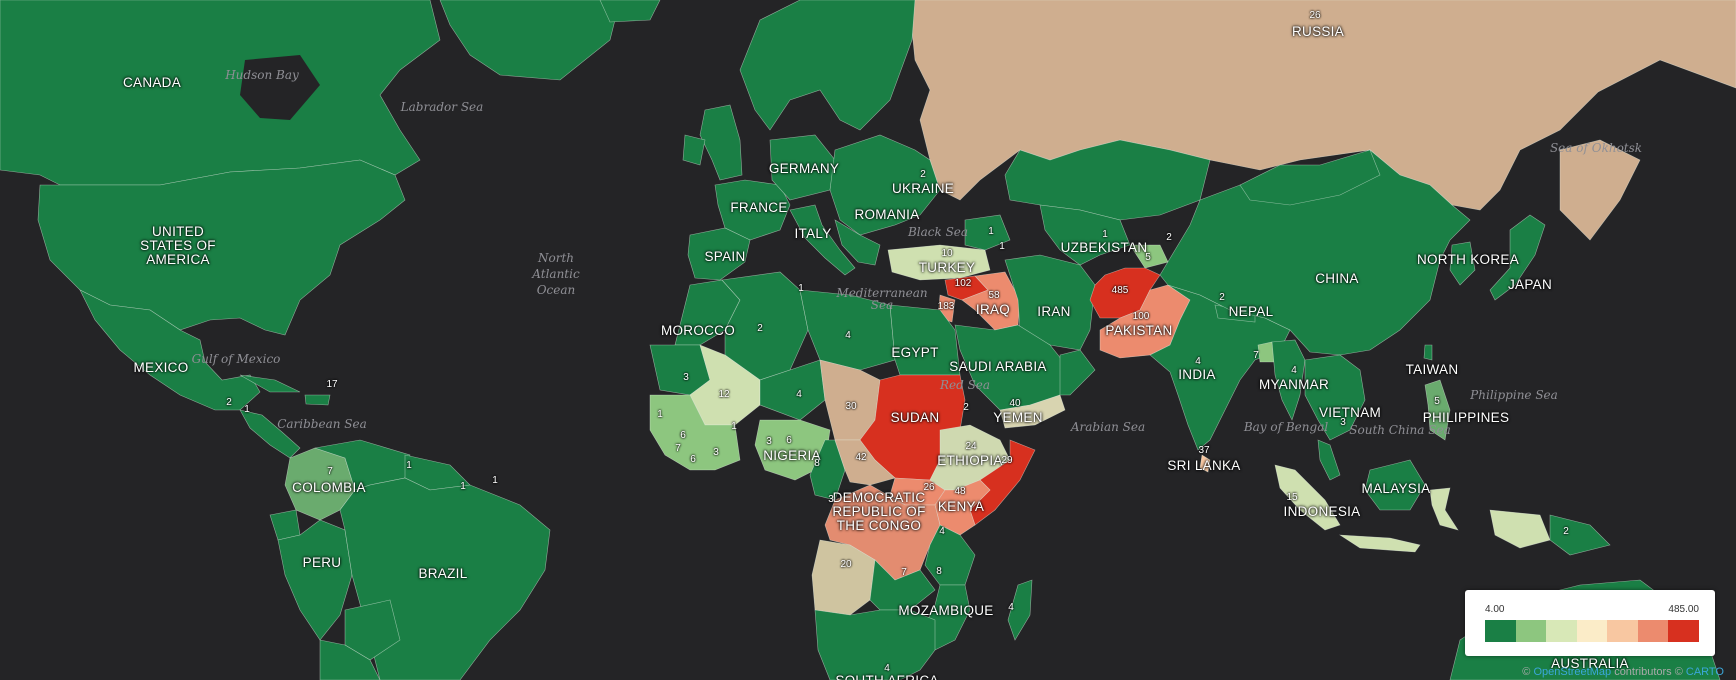 This screenshot has height=680, width=1736. Describe the element at coordinates (1020, 610) in the screenshot. I see `country-madagascar` at that location.